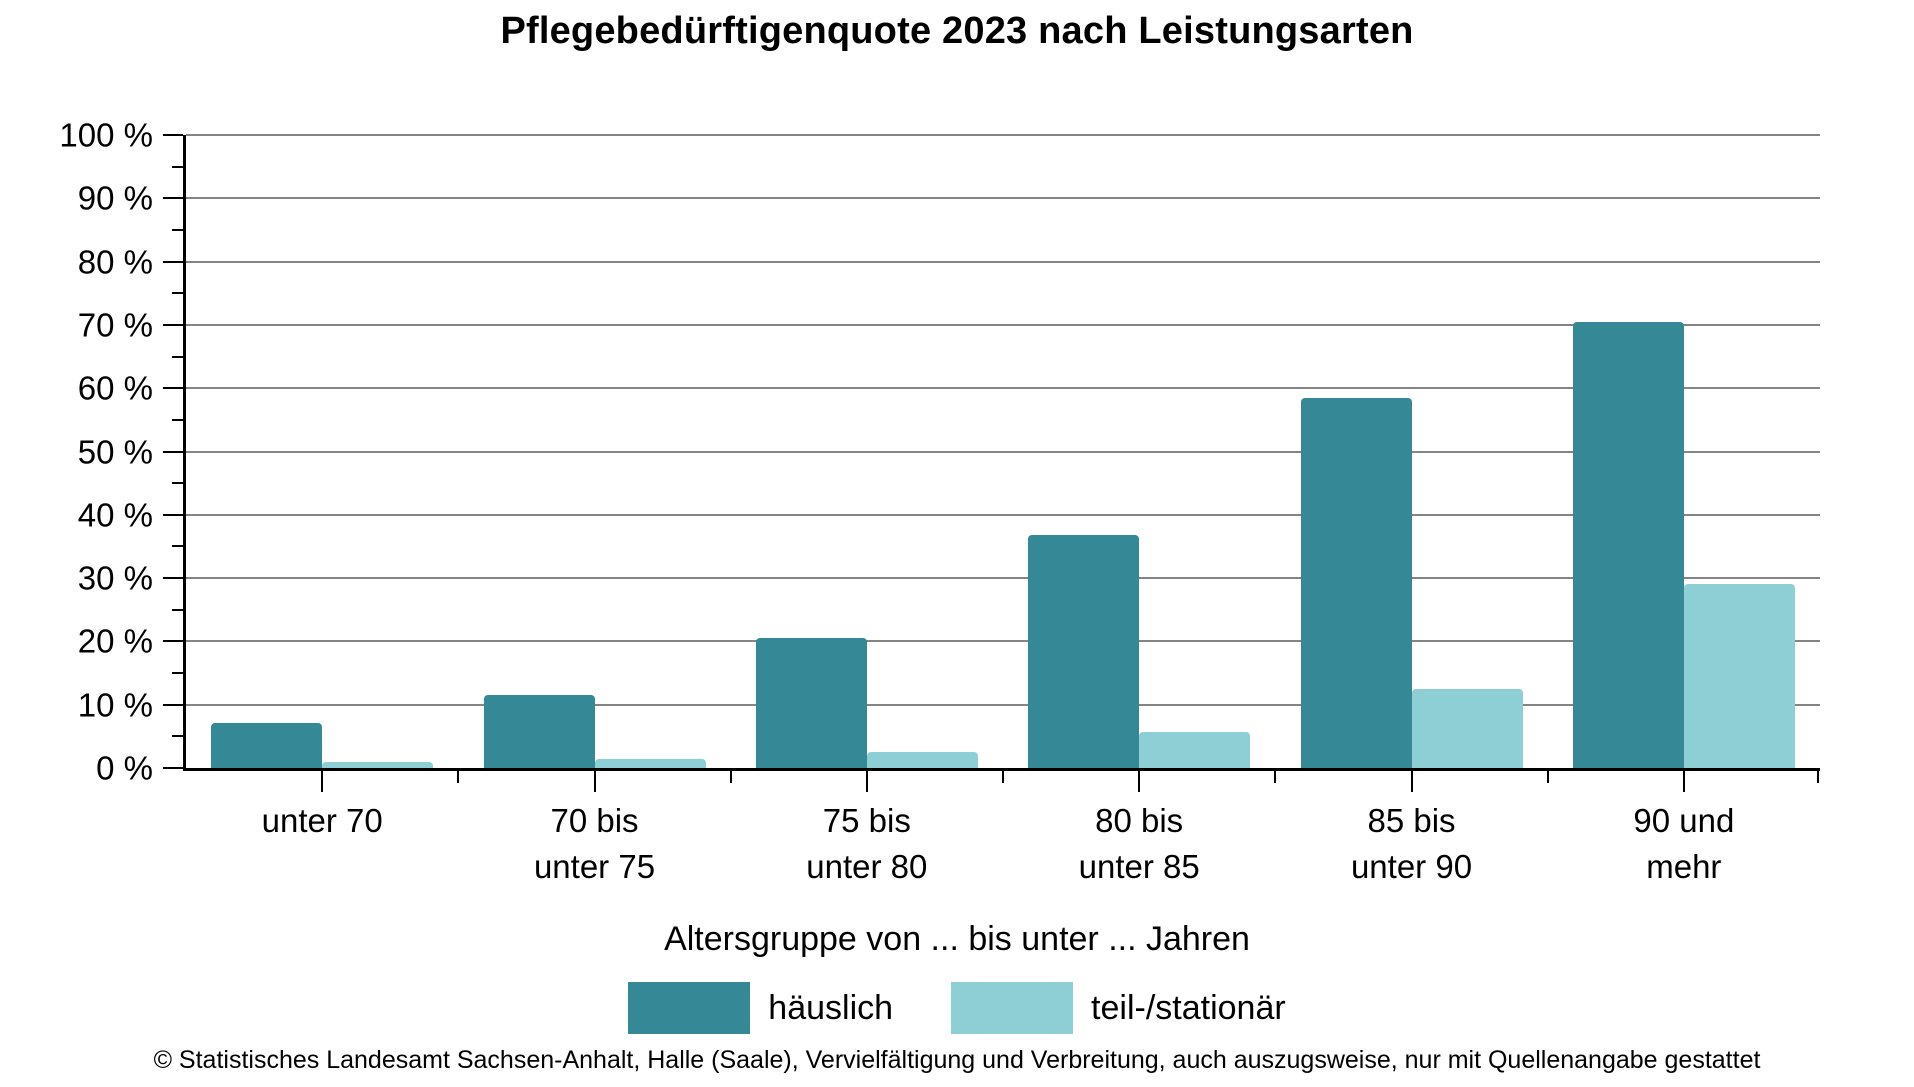 The image size is (1914, 1087). What do you see at coordinates (124, 768) in the screenshot?
I see `y-tick-label: 0 %` at bounding box center [124, 768].